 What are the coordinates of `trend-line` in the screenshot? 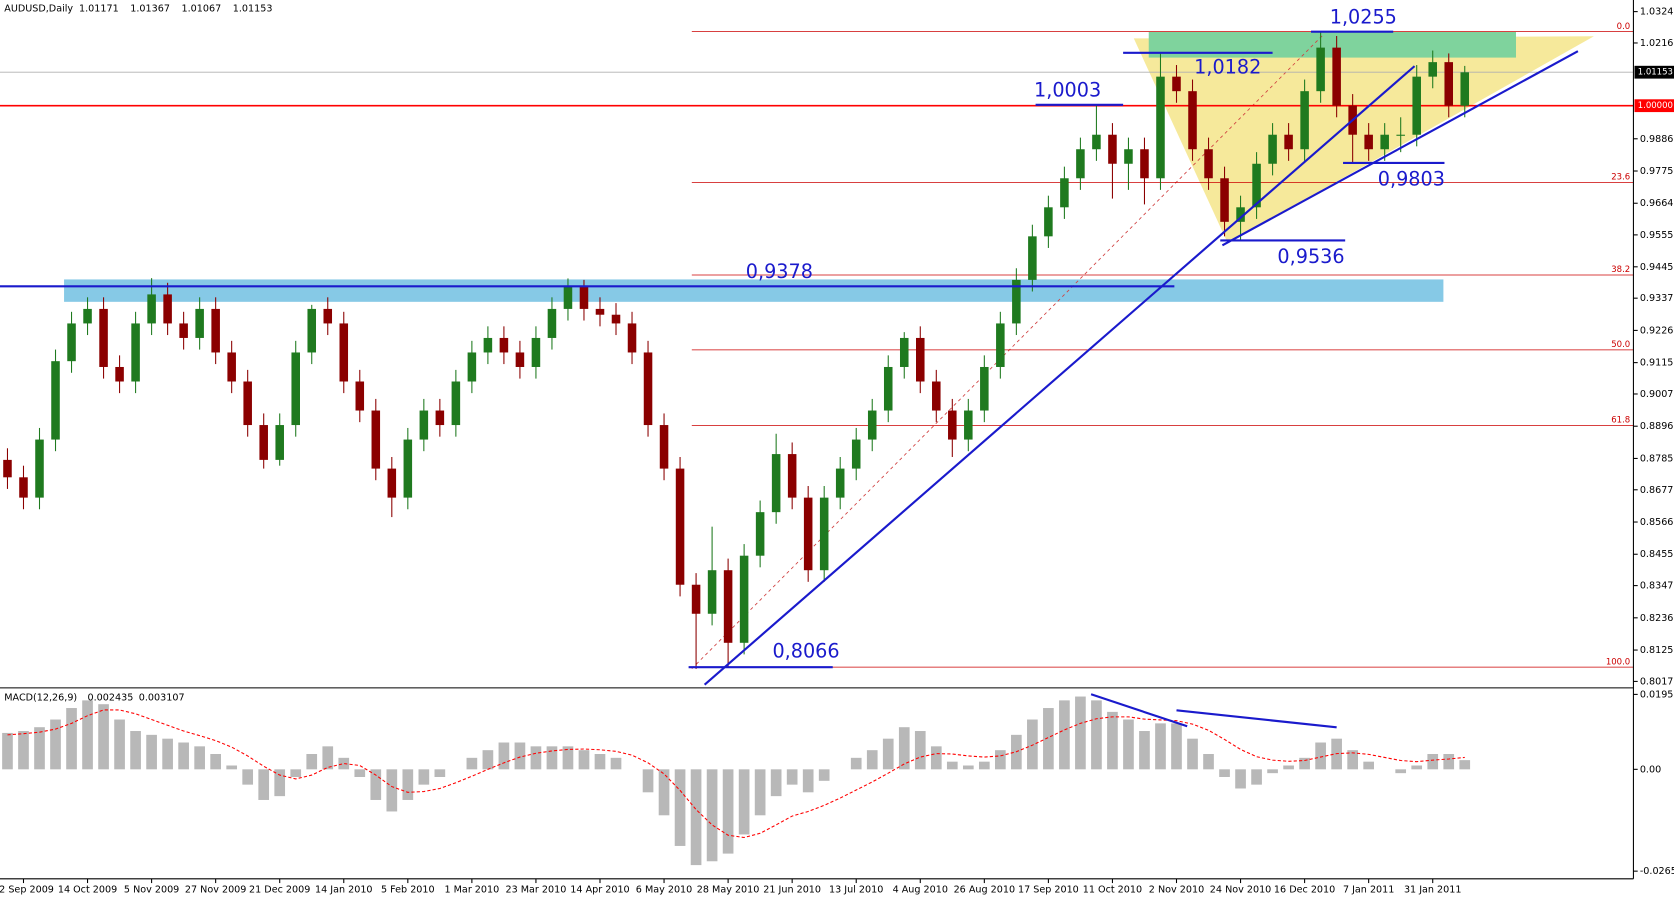 It's located at (1400, 148).